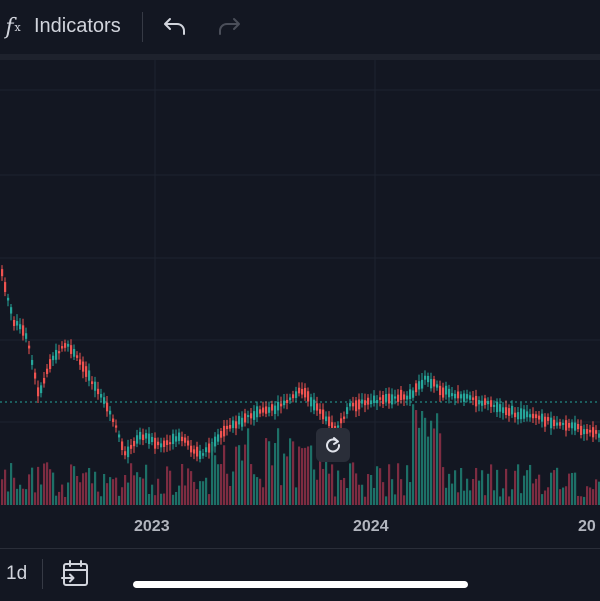 This screenshot has height=601, width=600. Describe the element at coordinates (76, 574) in the screenshot. I see `goto-date-icon` at that location.